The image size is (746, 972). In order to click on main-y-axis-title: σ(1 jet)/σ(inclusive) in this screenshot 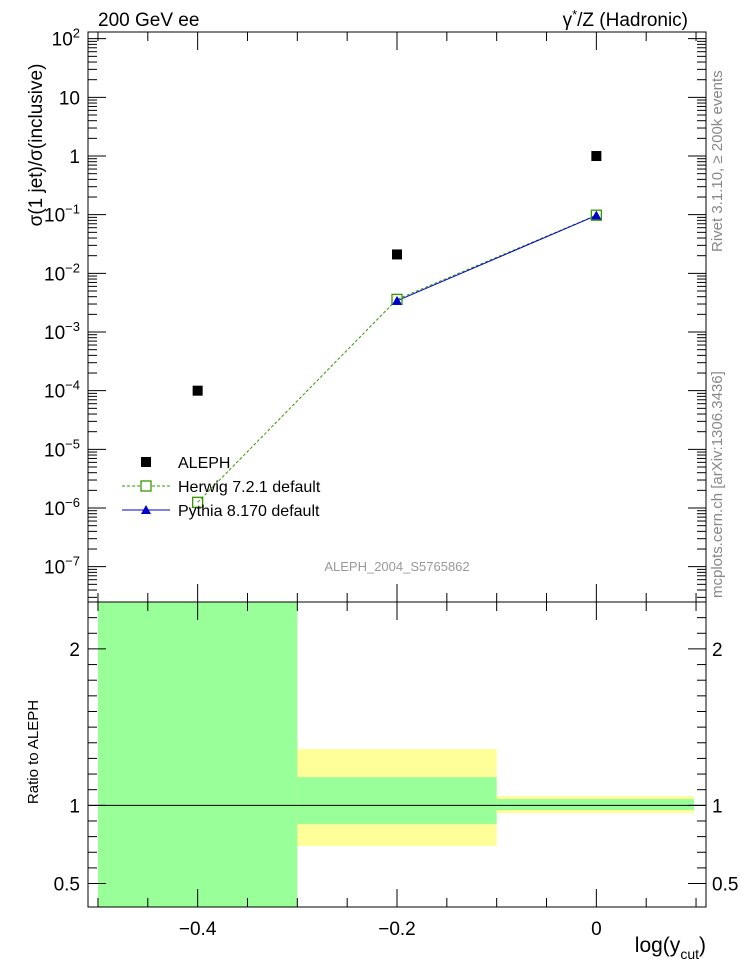, I will do `click(36, 145)`.